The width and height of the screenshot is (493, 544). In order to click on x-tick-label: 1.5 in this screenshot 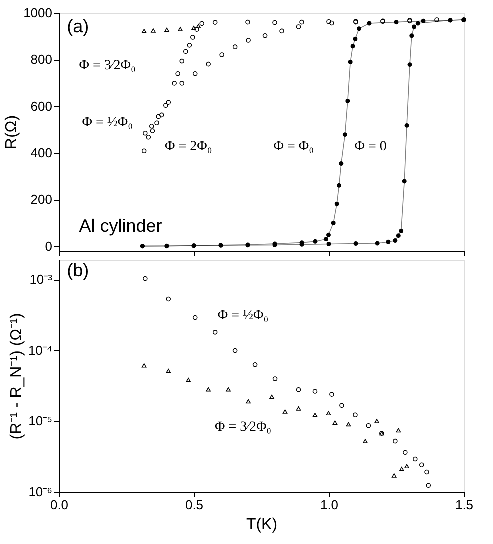, I will do `click(464, 505)`.